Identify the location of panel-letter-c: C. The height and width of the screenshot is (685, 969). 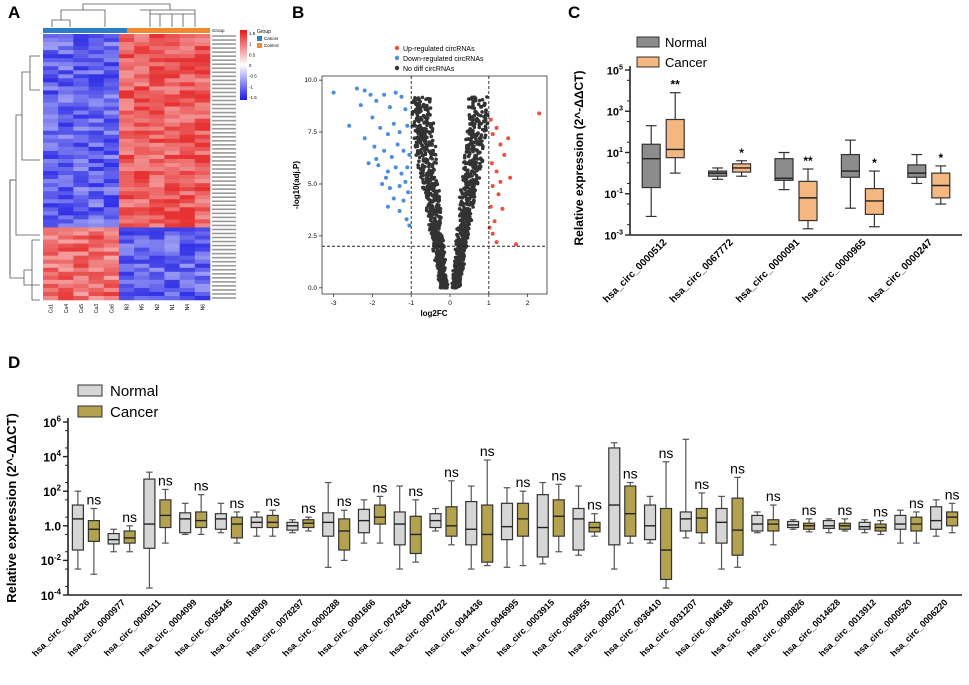
(574, 12).